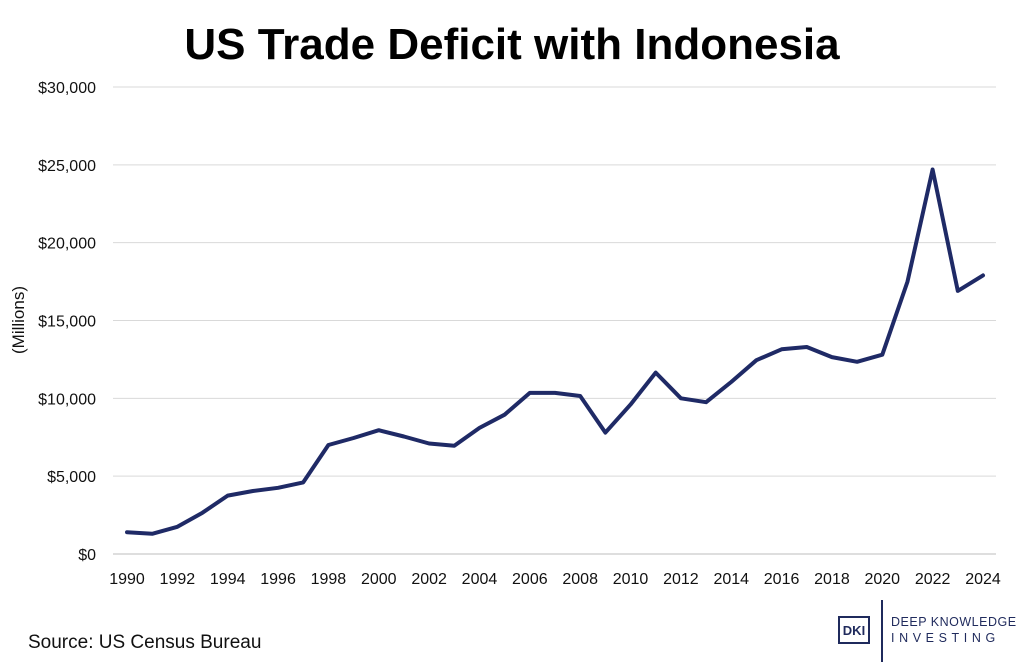 The height and width of the screenshot is (668, 1024). Describe the element at coordinates (278, 579) in the screenshot. I see `x-tick-label: 1996` at that location.